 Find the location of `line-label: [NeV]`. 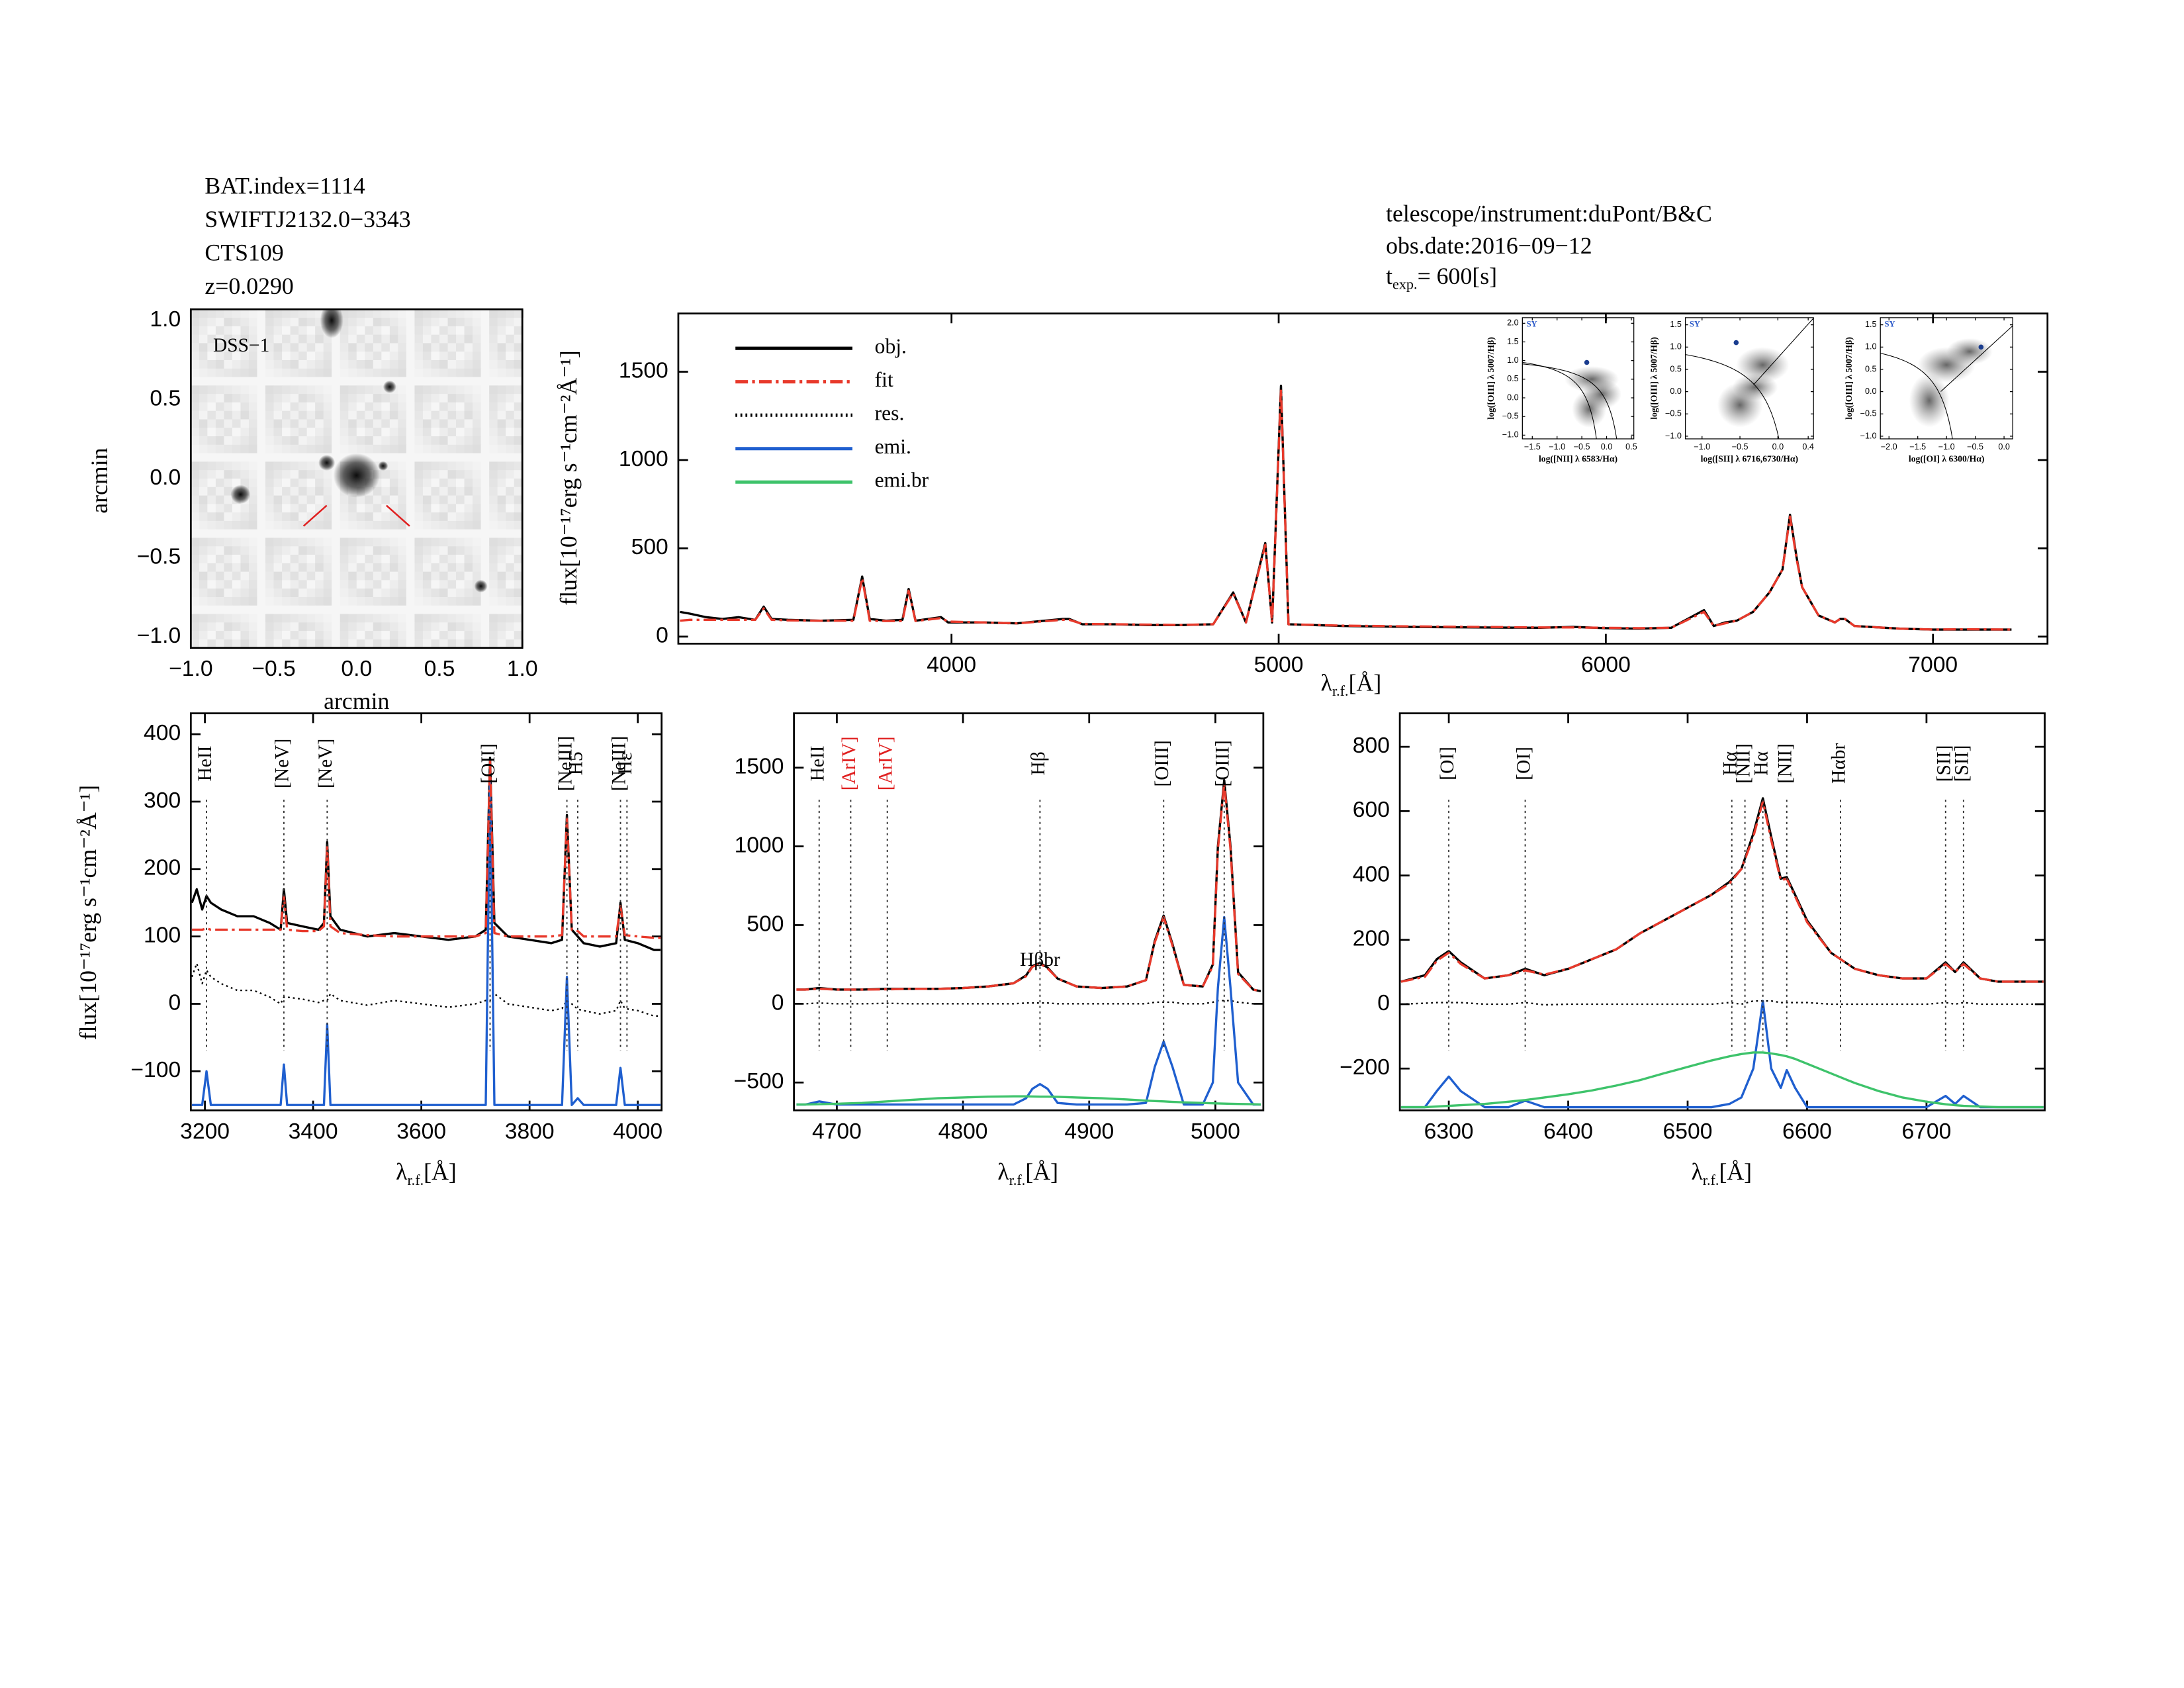

line-label: [NeV] is located at coordinates (283, 763).